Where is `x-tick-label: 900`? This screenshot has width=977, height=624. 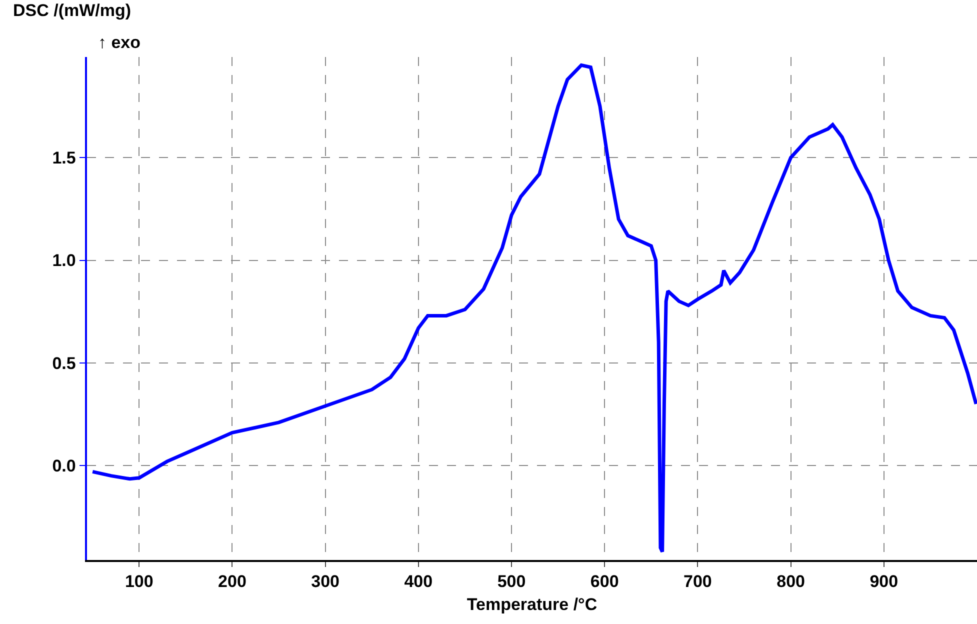
x-tick-label: 900 is located at coordinates (884, 582).